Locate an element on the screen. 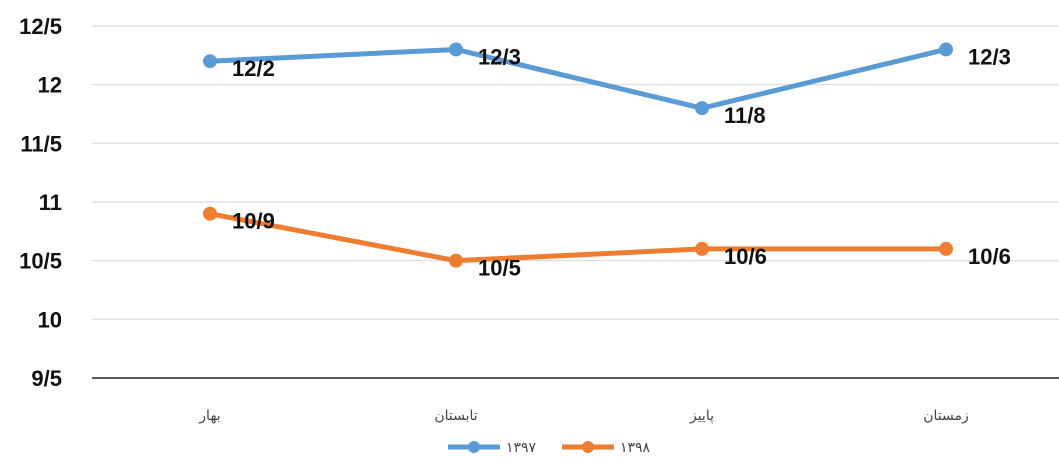 The image size is (1059, 458). y-tick-label: 10/5 is located at coordinates (40, 261).